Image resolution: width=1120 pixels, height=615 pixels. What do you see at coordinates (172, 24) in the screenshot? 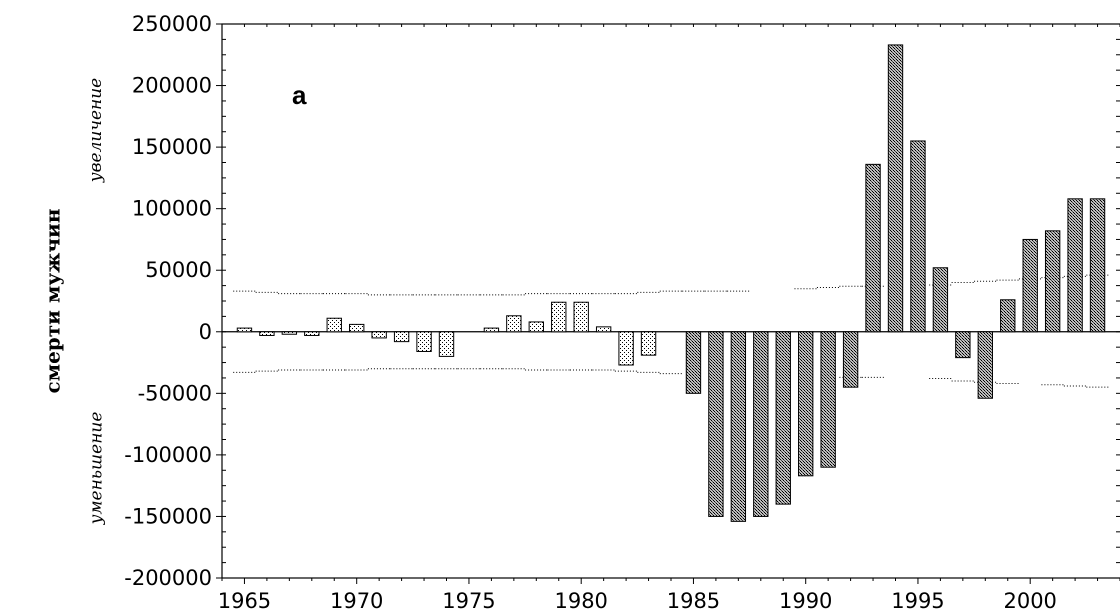
I see `y-tick-label: 250000` at bounding box center [172, 24].